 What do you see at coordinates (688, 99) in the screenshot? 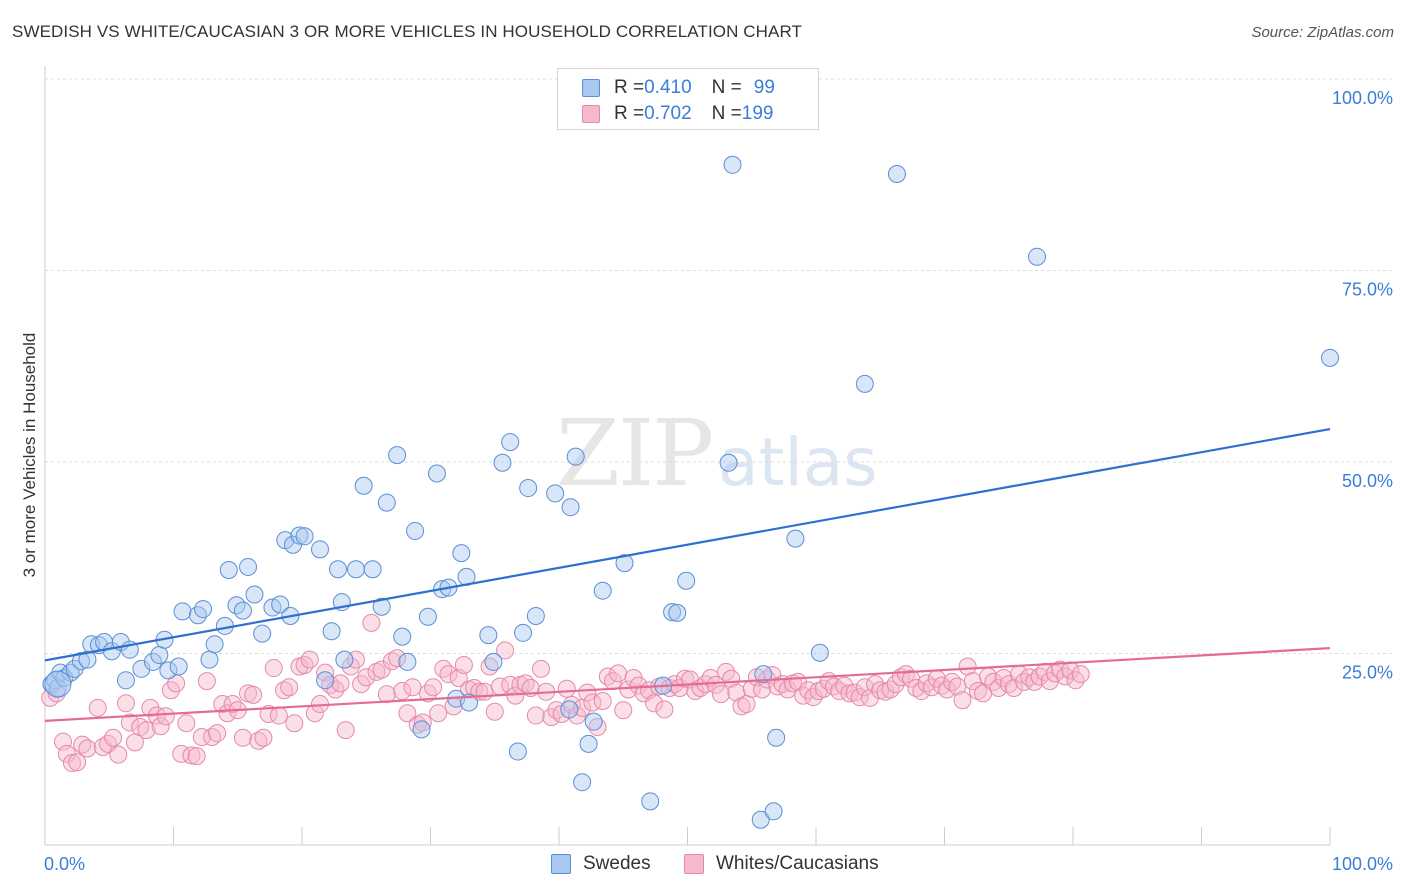
I see `correlation-legend: R = 0.410 N = 99 R = 0.702 N = 199` at bounding box center [688, 99].